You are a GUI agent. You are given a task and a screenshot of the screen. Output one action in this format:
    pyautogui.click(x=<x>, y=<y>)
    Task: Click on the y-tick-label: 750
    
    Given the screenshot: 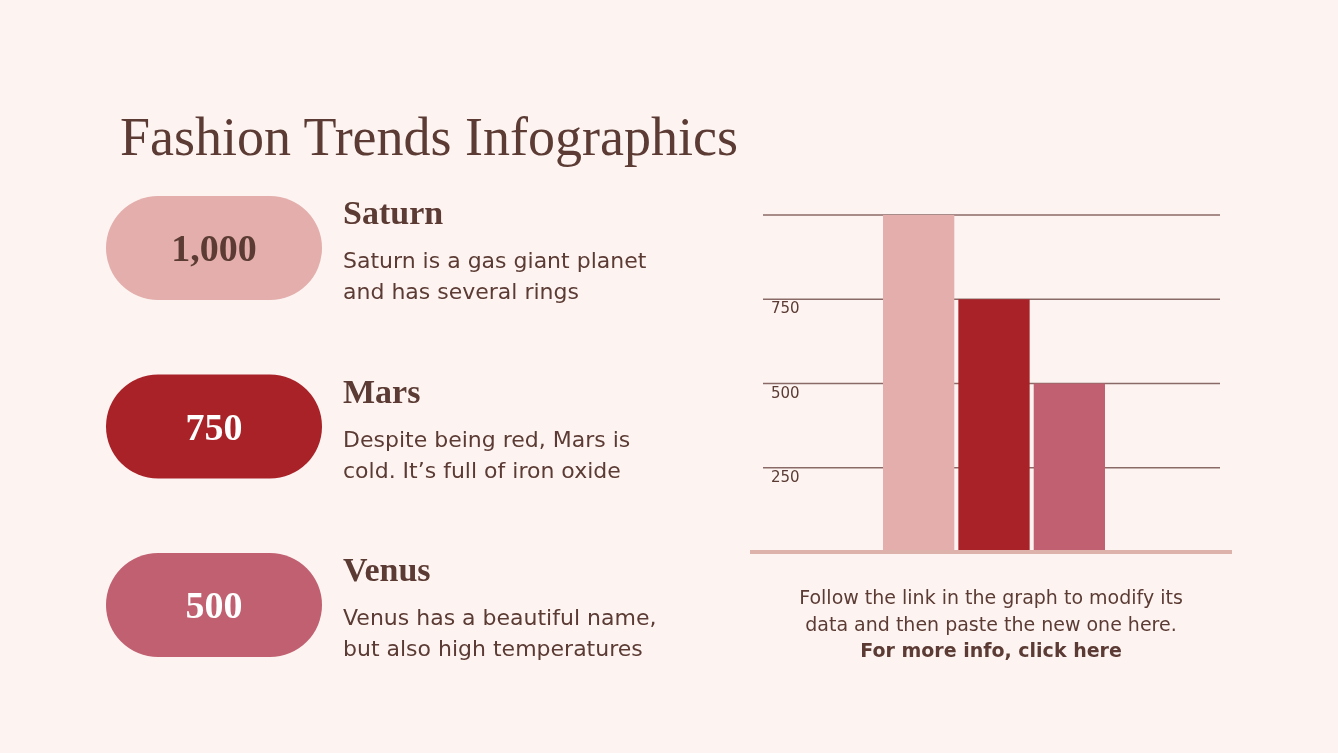 What is the action you would take?
    pyautogui.click(x=785, y=308)
    